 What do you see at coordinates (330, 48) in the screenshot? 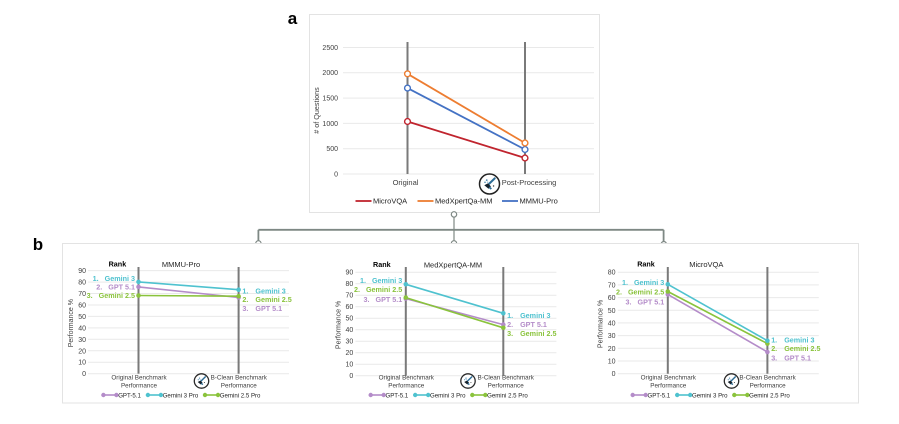
I see `svg-text: 2500` at bounding box center [330, 48].